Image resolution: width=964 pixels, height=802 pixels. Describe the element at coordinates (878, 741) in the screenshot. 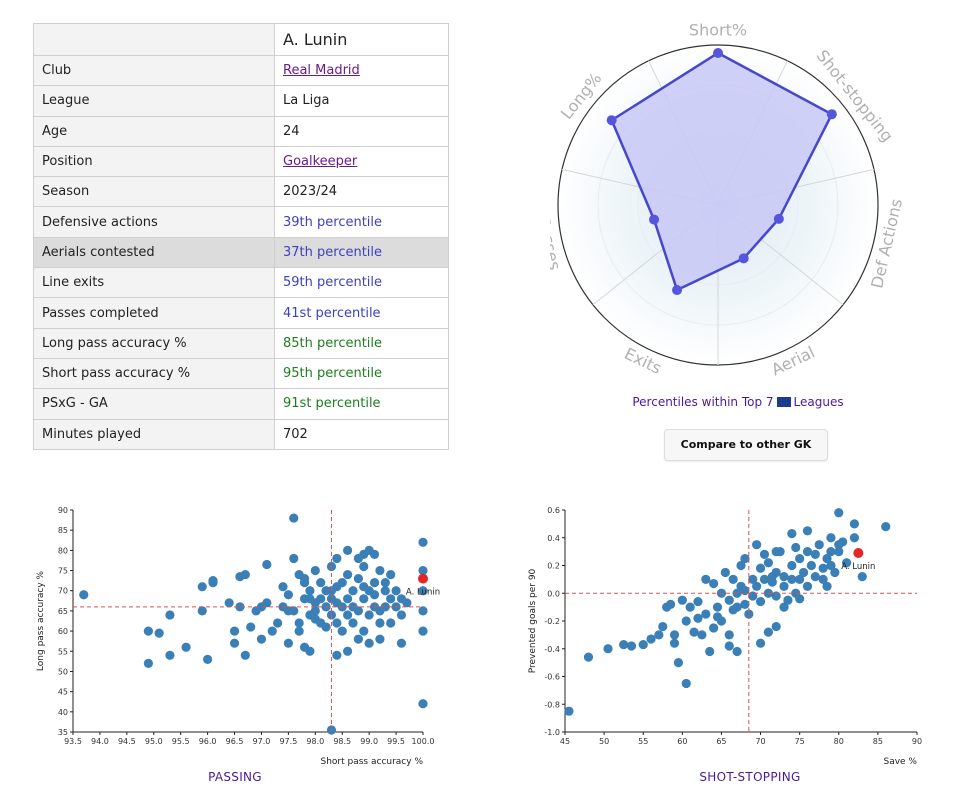

I see `x-tick-label: 85` at that location.